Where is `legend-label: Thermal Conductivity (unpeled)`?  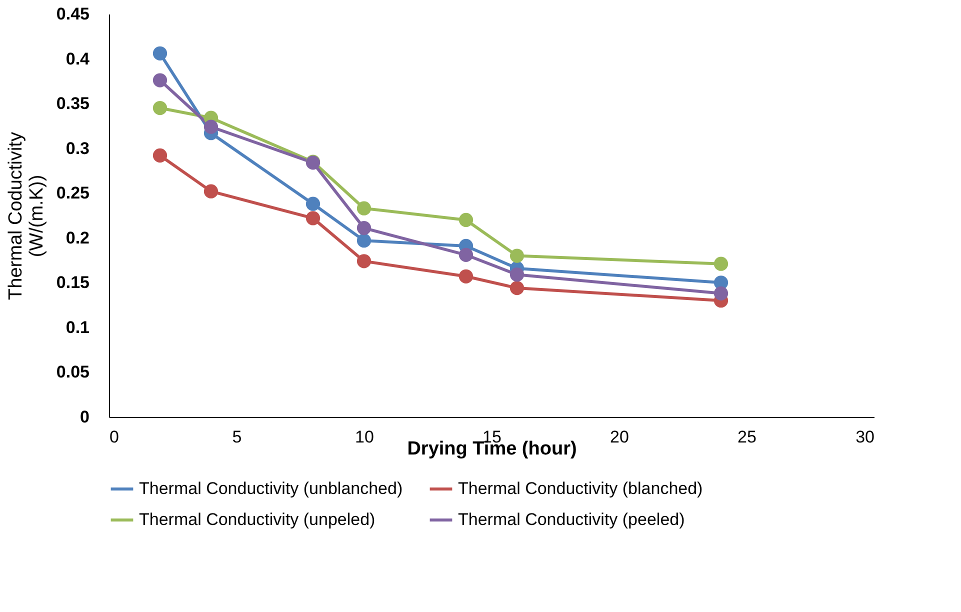 legend-label: Thermal Conductivity (unpeled) is located at coordinates (257, 519).